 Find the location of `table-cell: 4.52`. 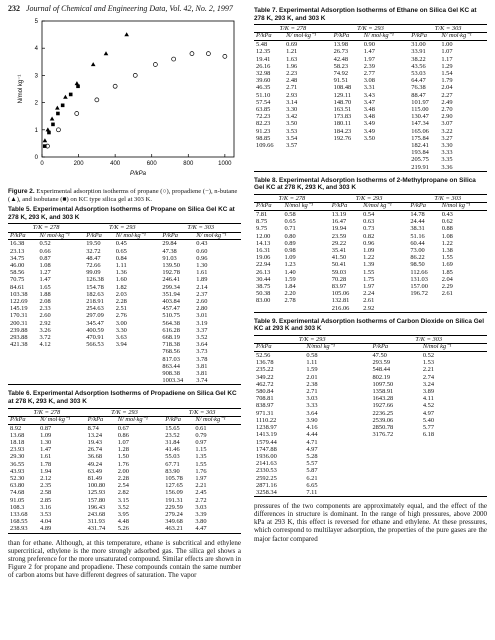

table-cell: 4.52 is located at coordinates (428, 406).